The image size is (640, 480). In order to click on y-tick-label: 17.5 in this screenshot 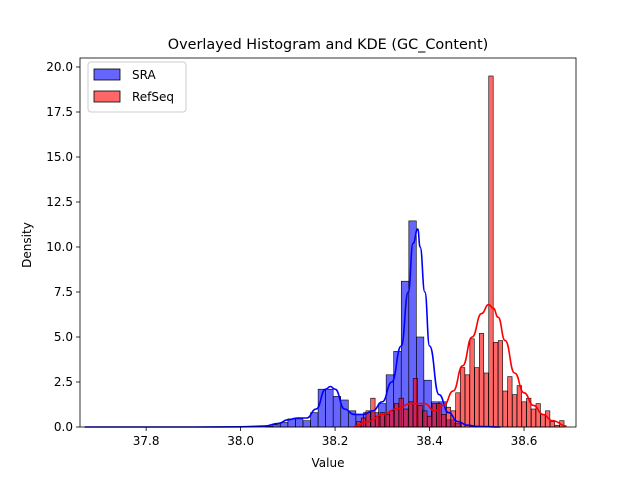, I will do `click(59, 112)`.